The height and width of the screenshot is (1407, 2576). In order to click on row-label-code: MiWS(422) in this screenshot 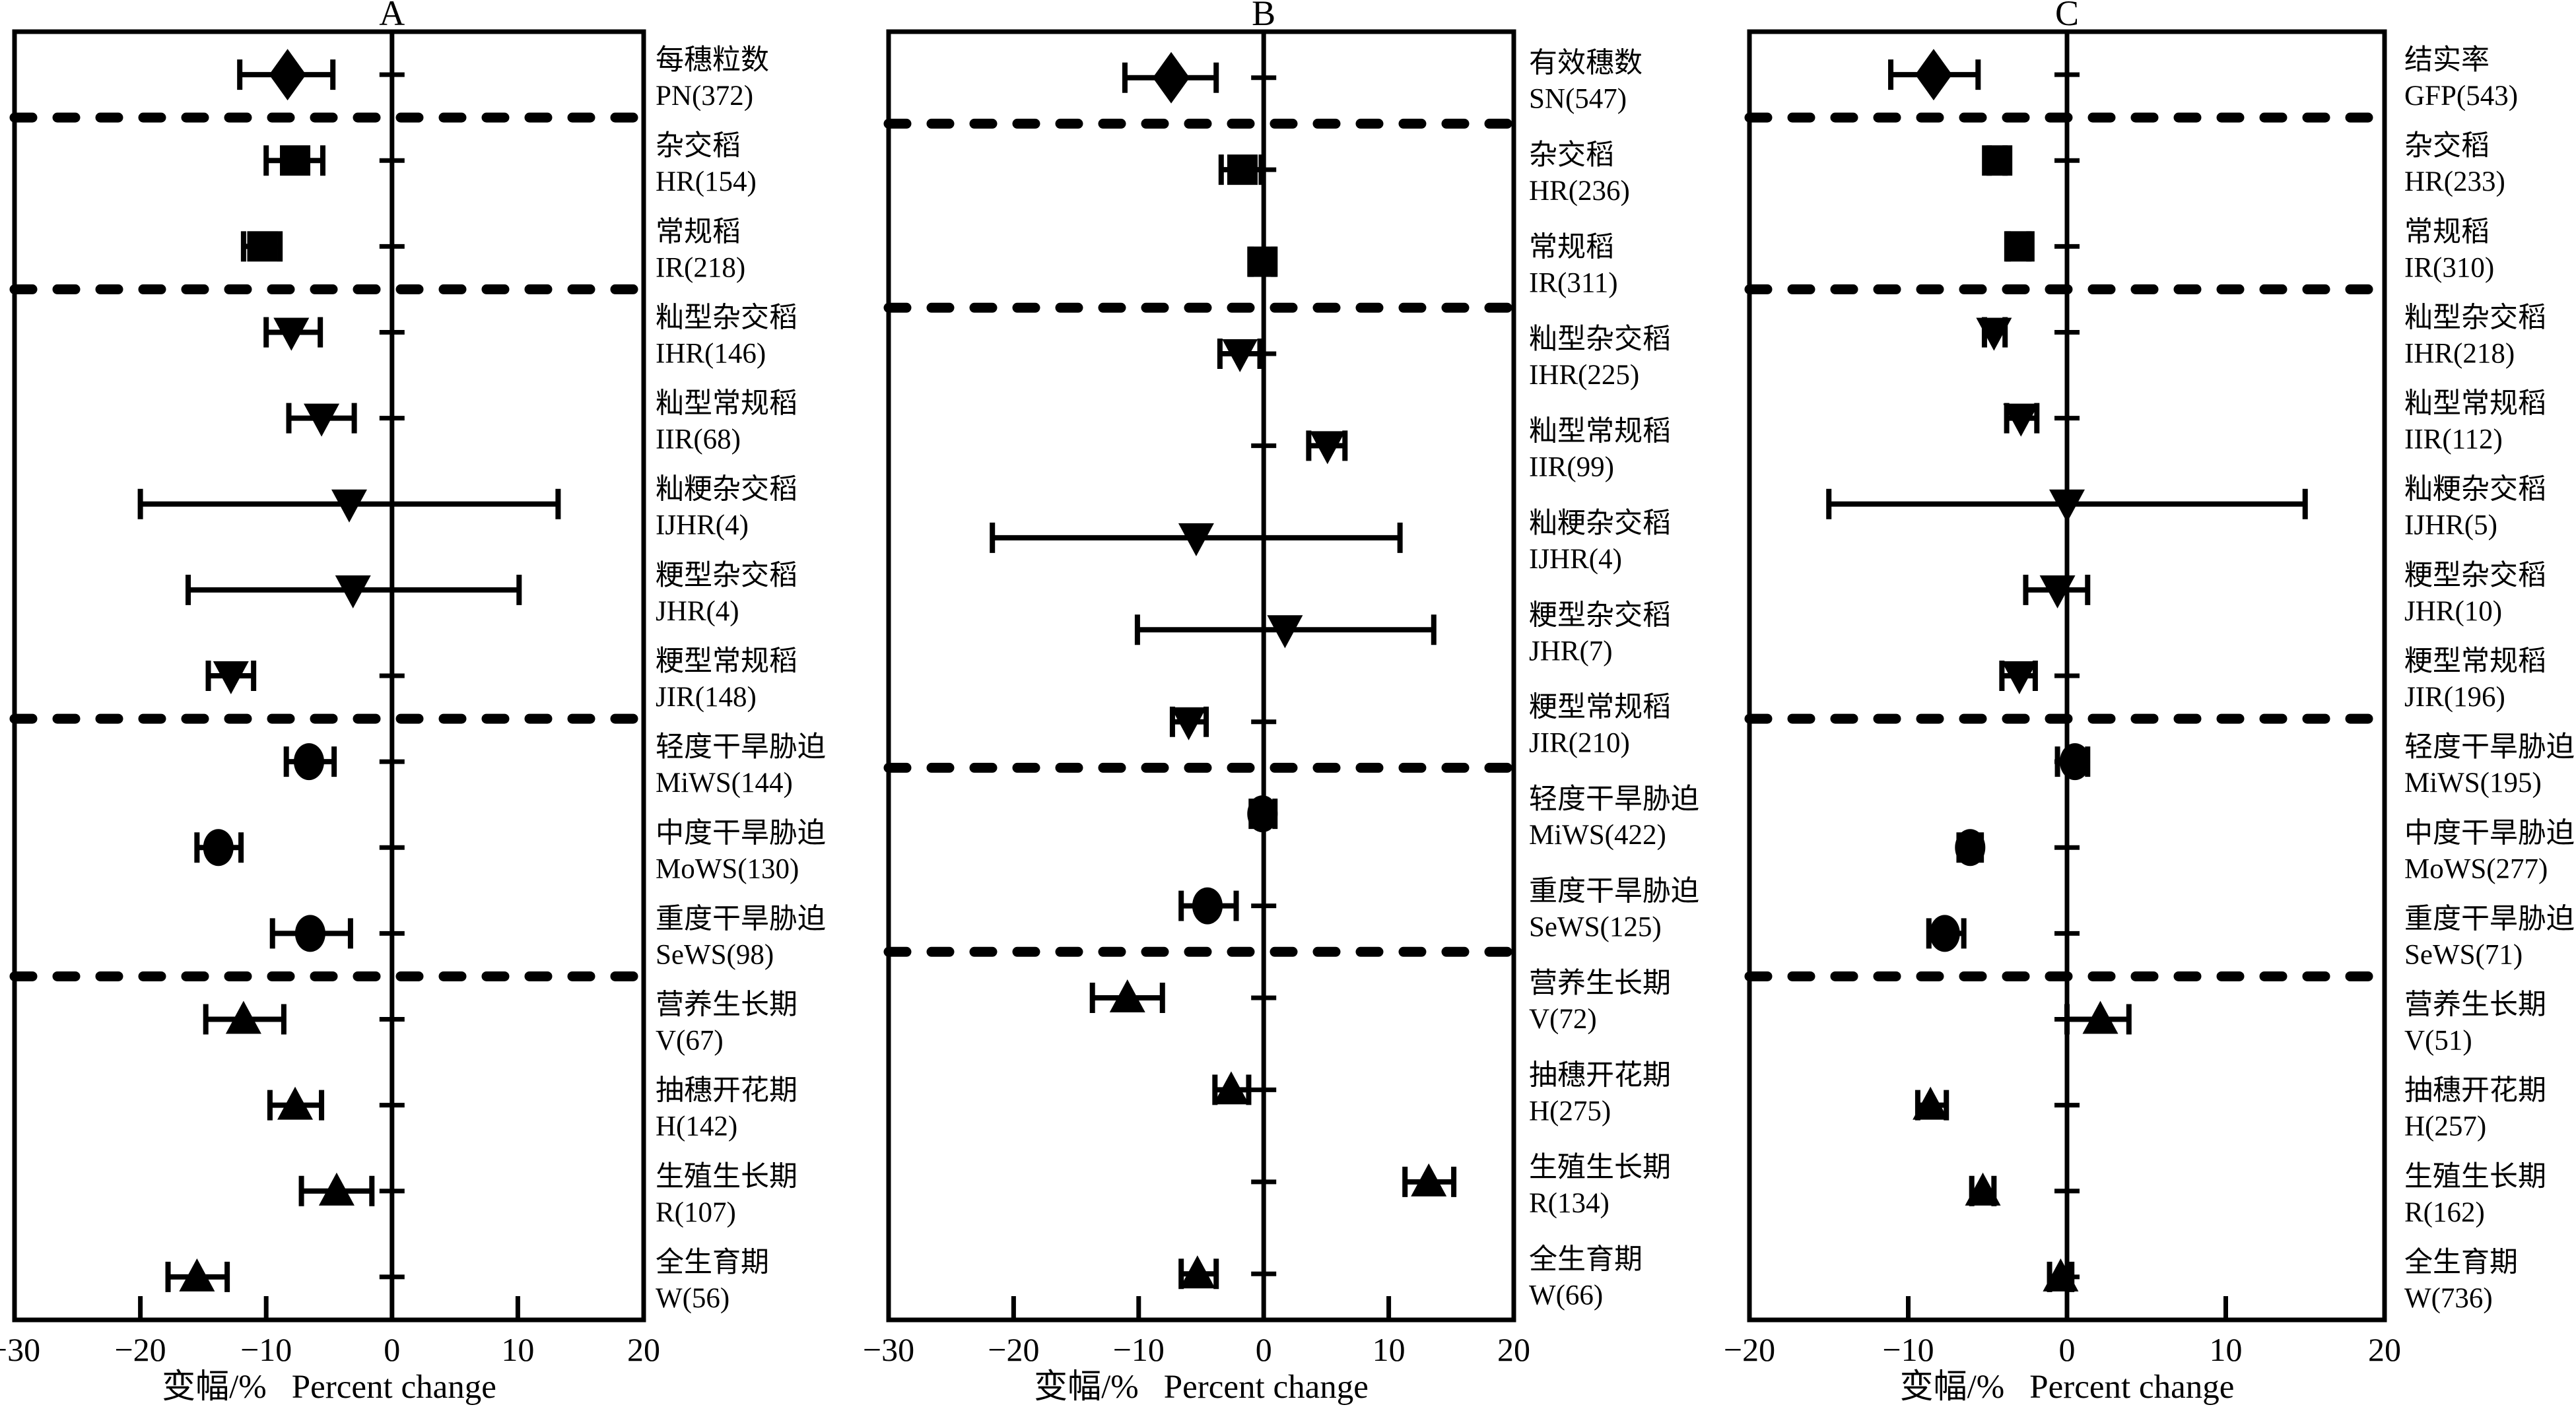, I will do `click(1598, 835)`.